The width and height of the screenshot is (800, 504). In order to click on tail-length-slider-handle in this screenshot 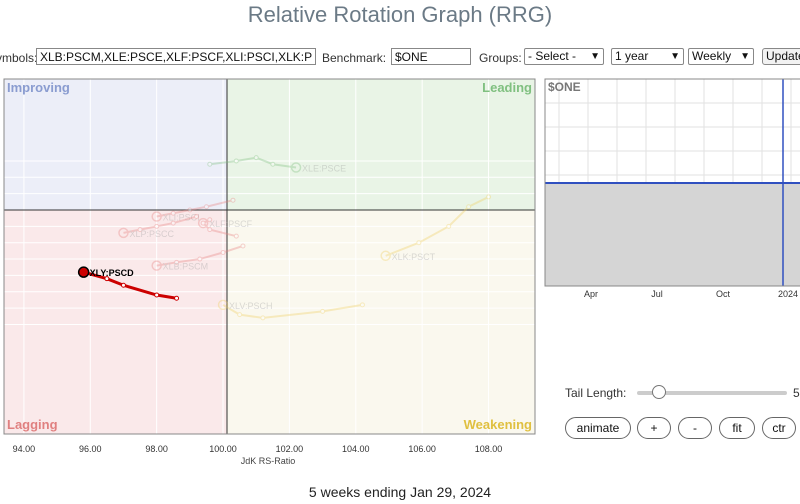, I will do `click(659, 392)`.